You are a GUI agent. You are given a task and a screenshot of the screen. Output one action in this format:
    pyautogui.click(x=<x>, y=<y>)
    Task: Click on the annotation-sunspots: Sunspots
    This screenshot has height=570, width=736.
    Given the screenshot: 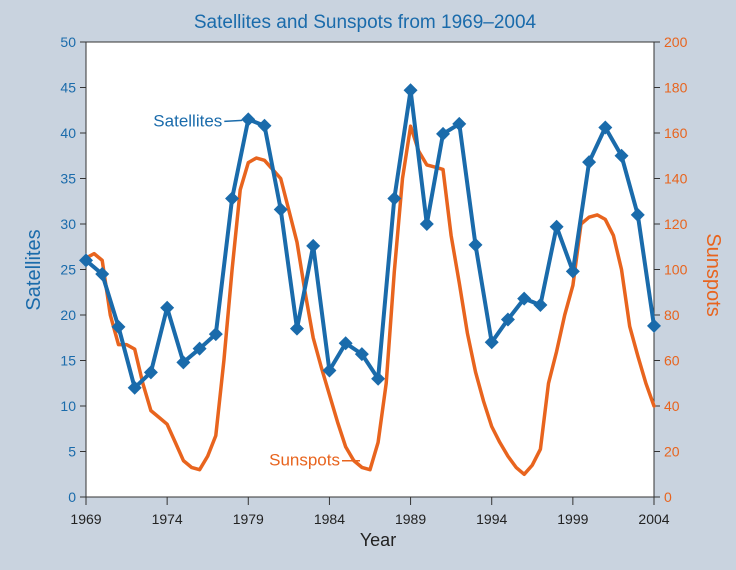 What is the action you would take?
    pyautogui.click(x=304, y=460)
    